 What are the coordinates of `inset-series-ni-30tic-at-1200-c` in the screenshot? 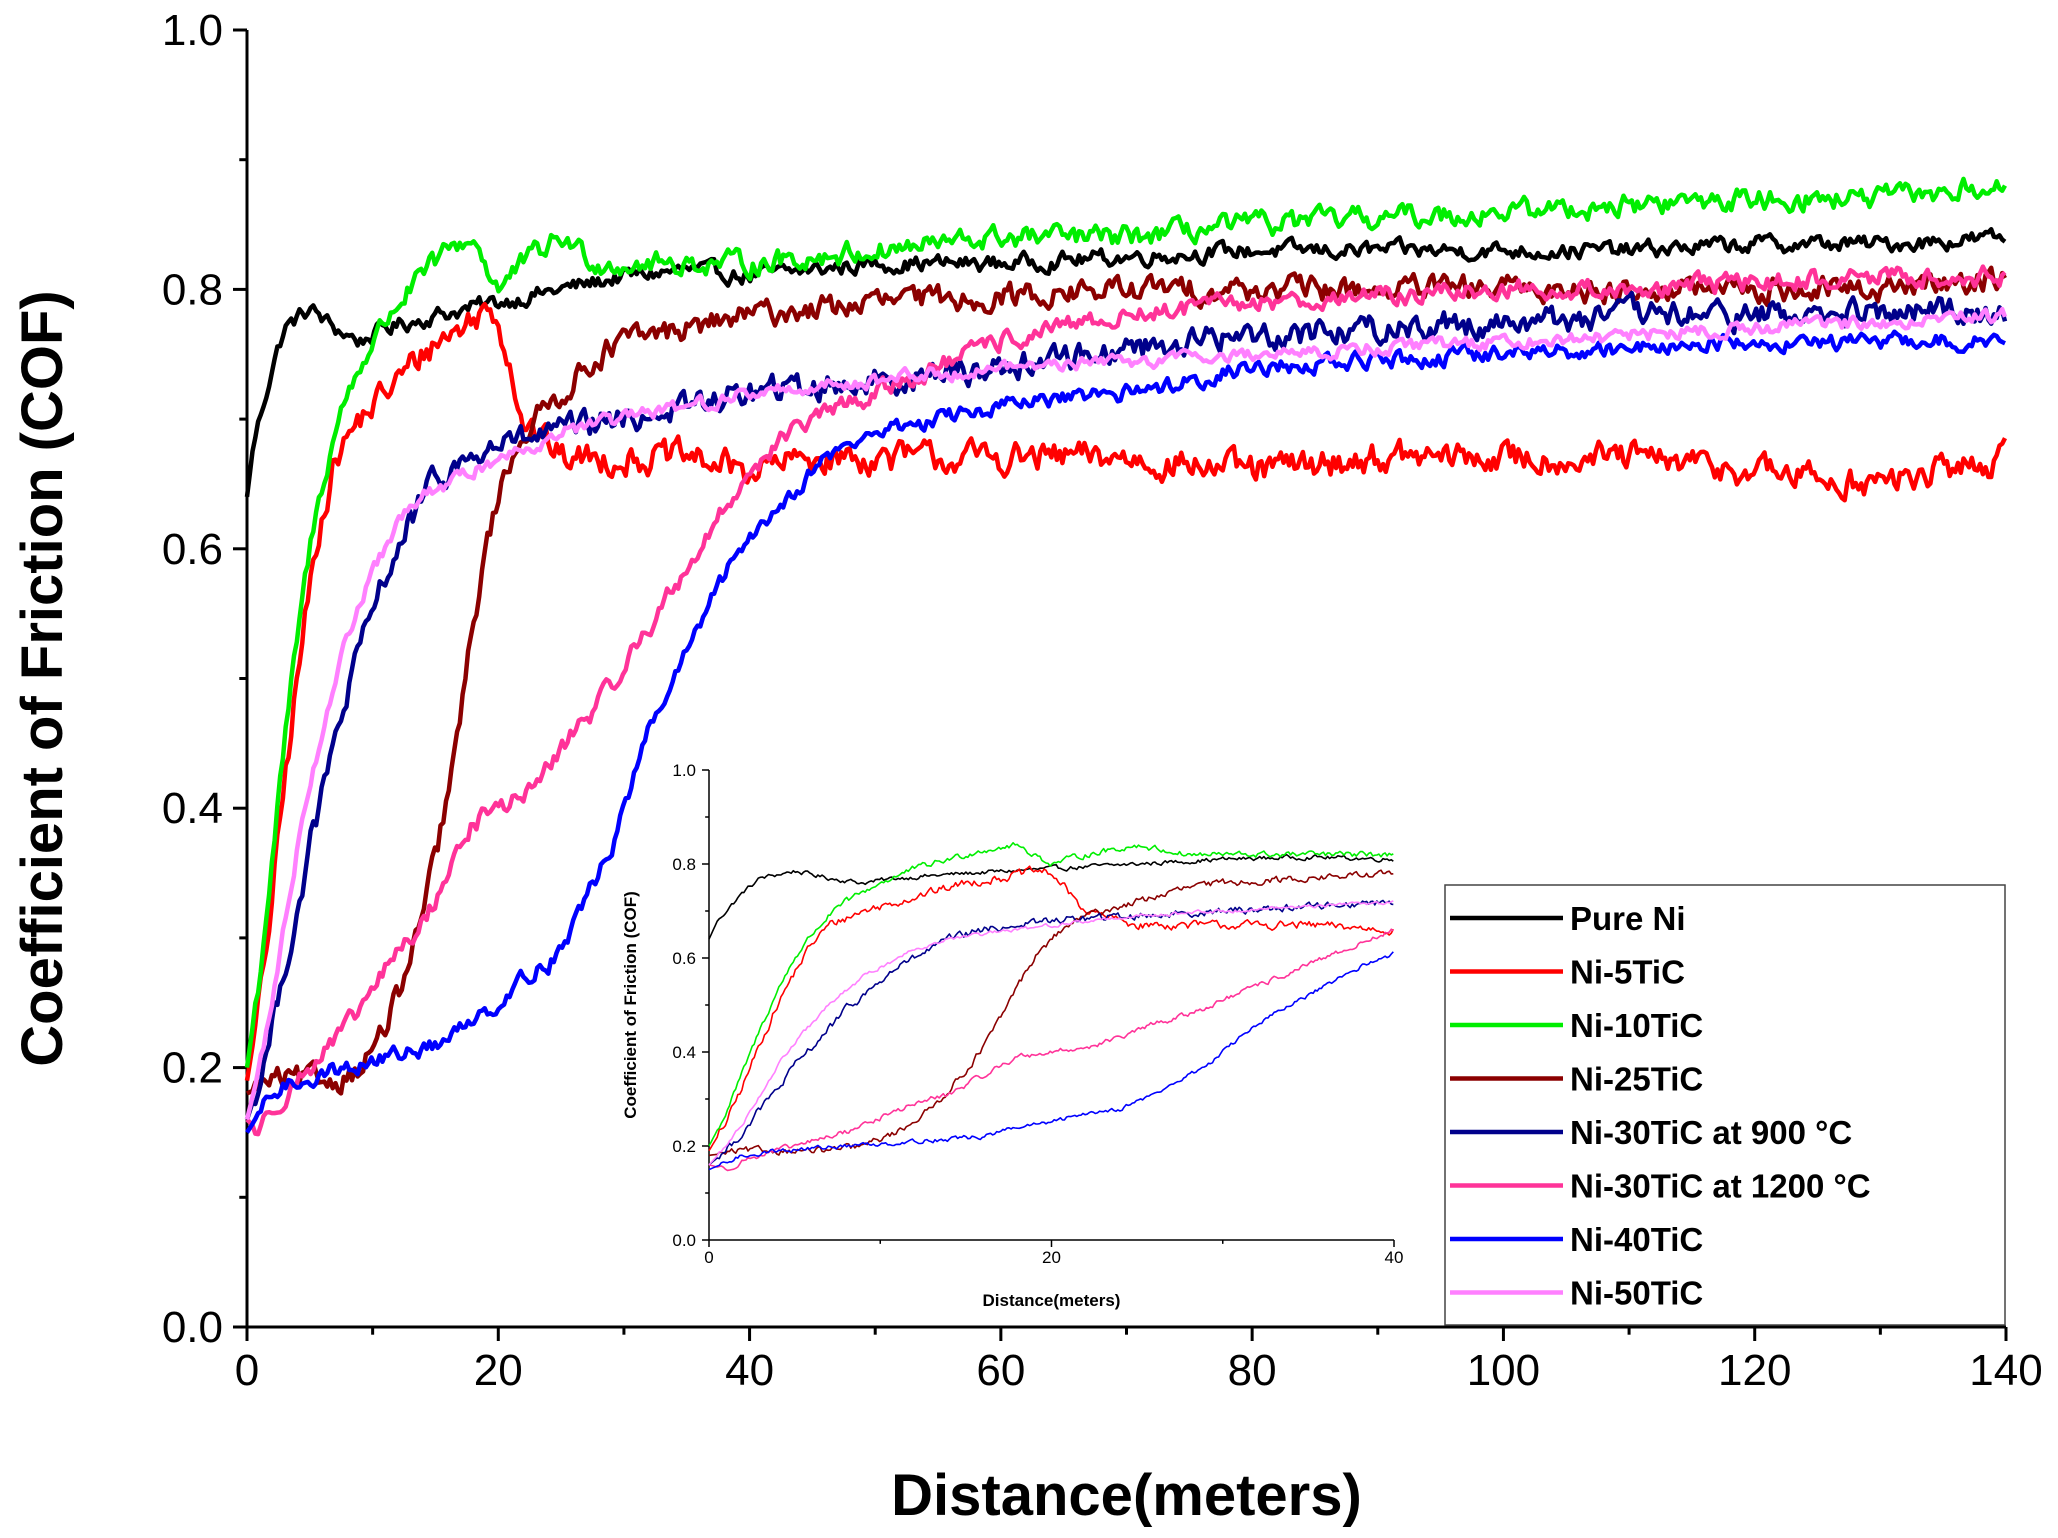 It's located at (1051, 1050).